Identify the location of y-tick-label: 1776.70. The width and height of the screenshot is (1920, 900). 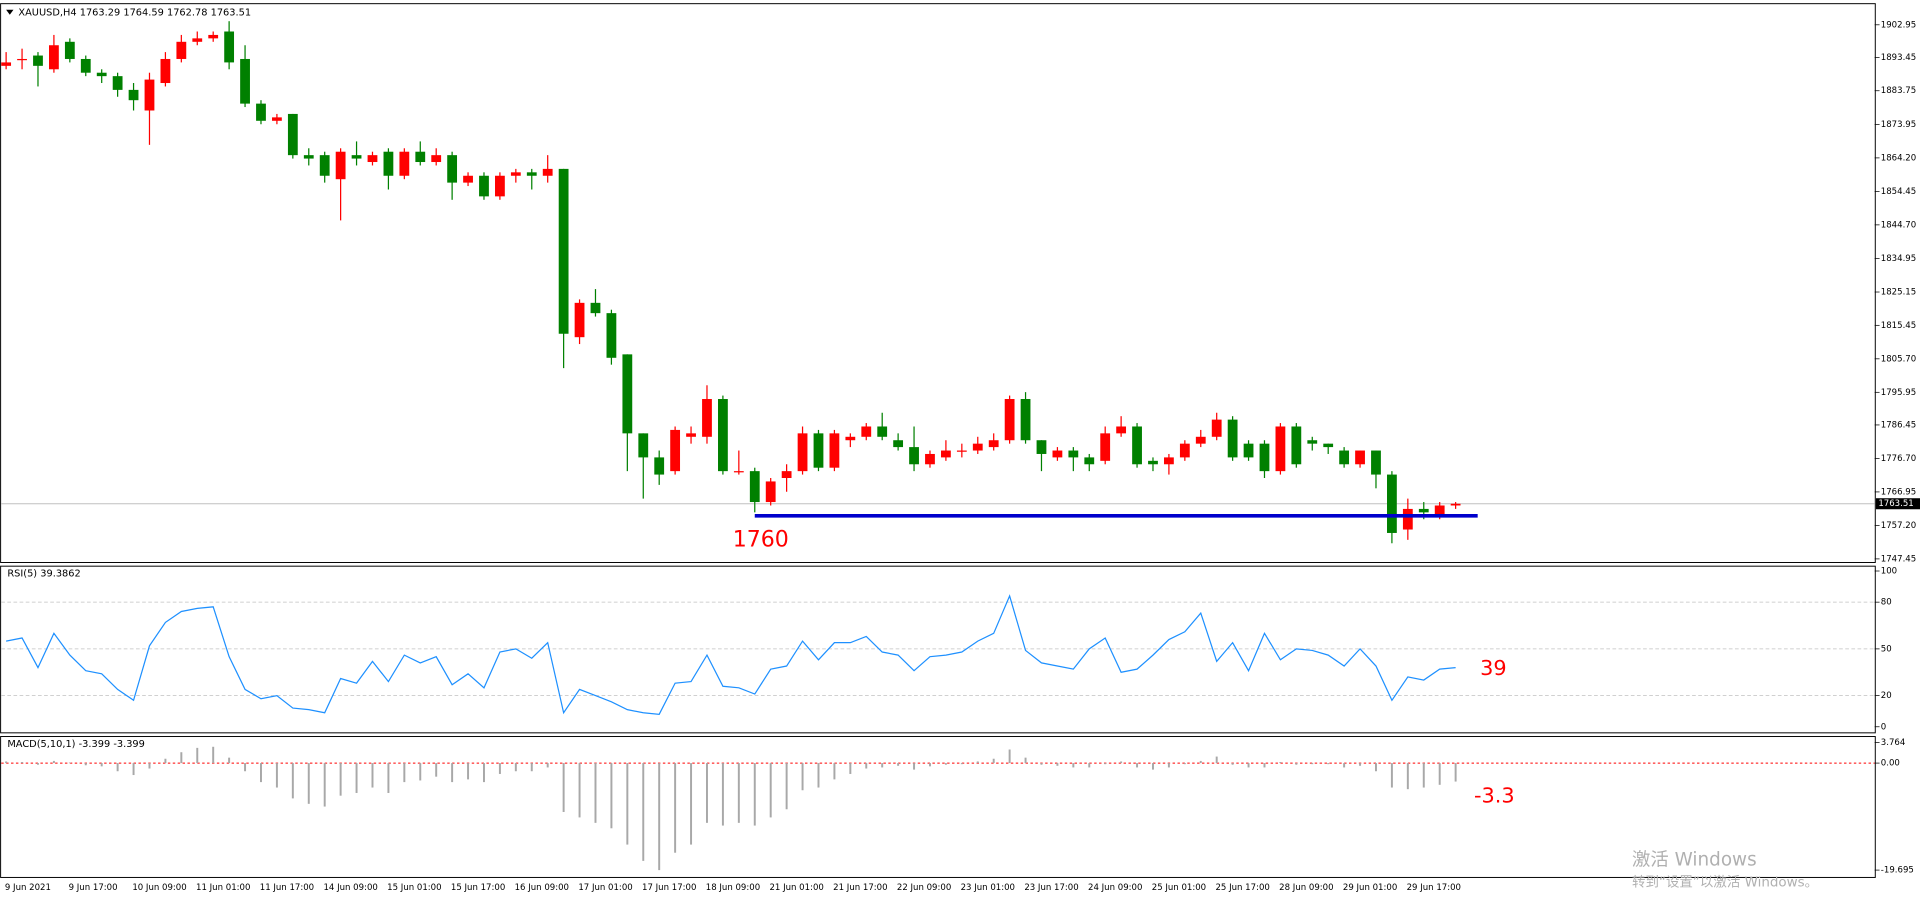
(1898, 459).